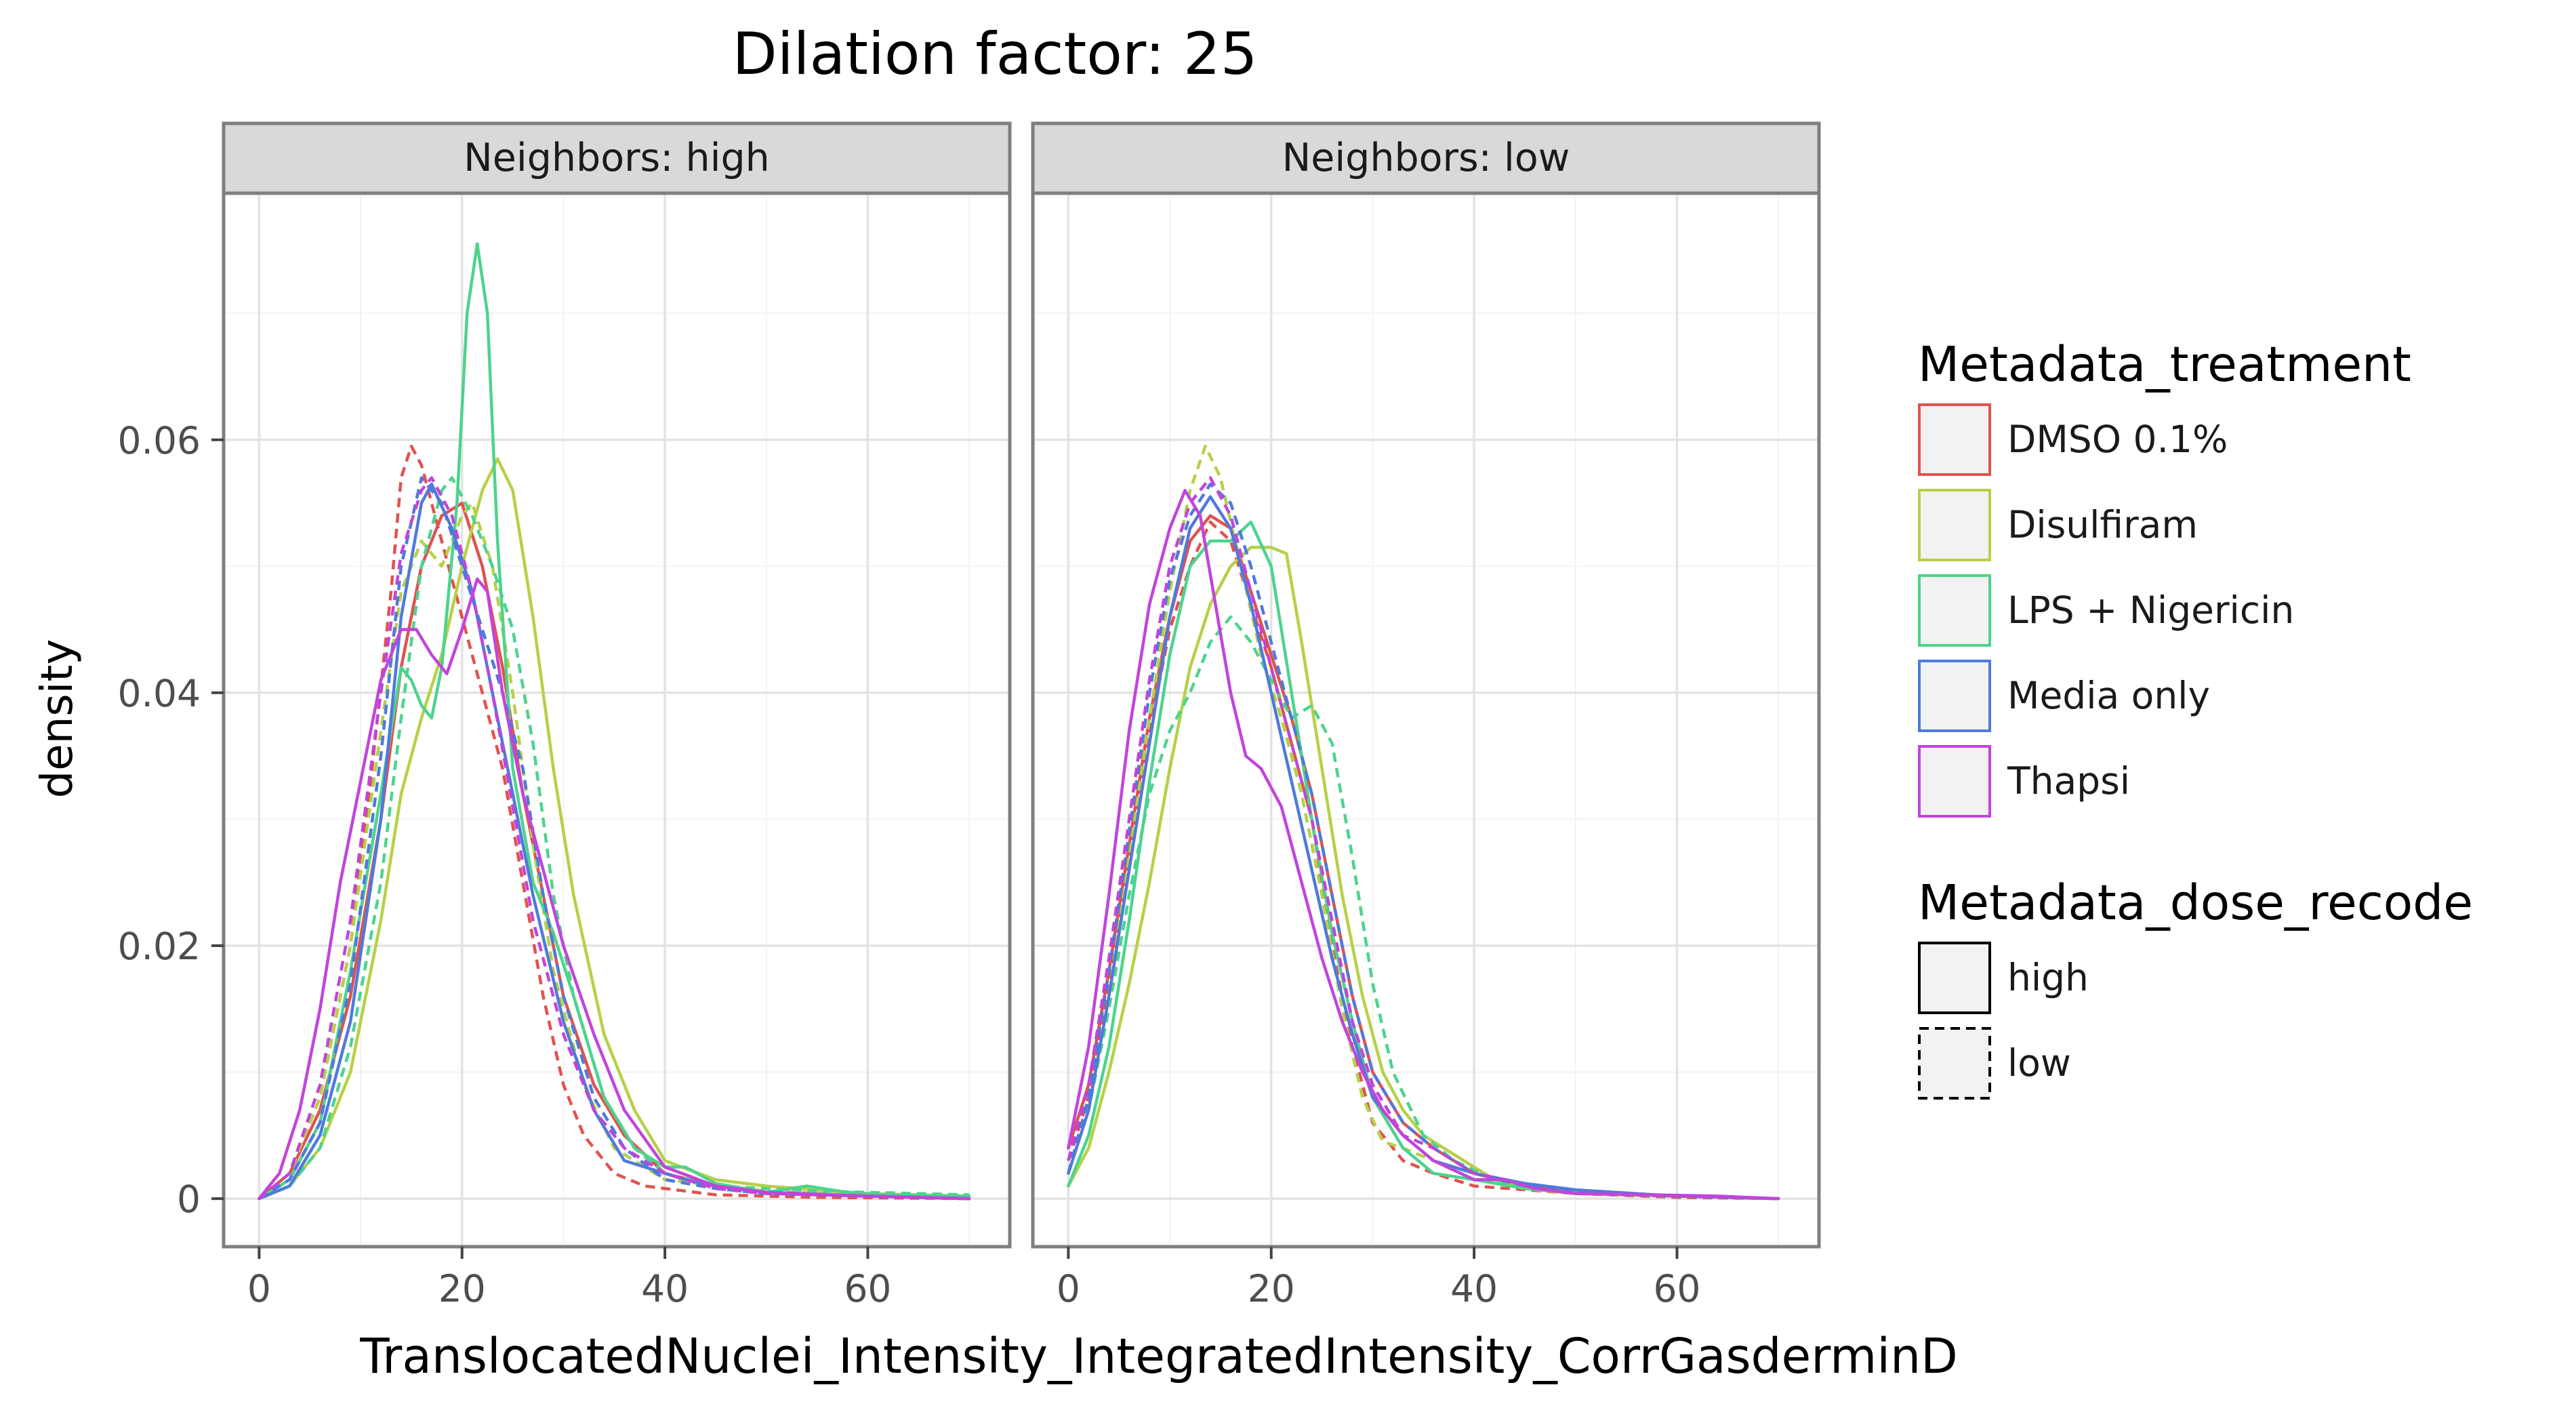 This screenshot has height=1406, width=2576. I want to click on y-tick-label: 0, so click(189, 1199).